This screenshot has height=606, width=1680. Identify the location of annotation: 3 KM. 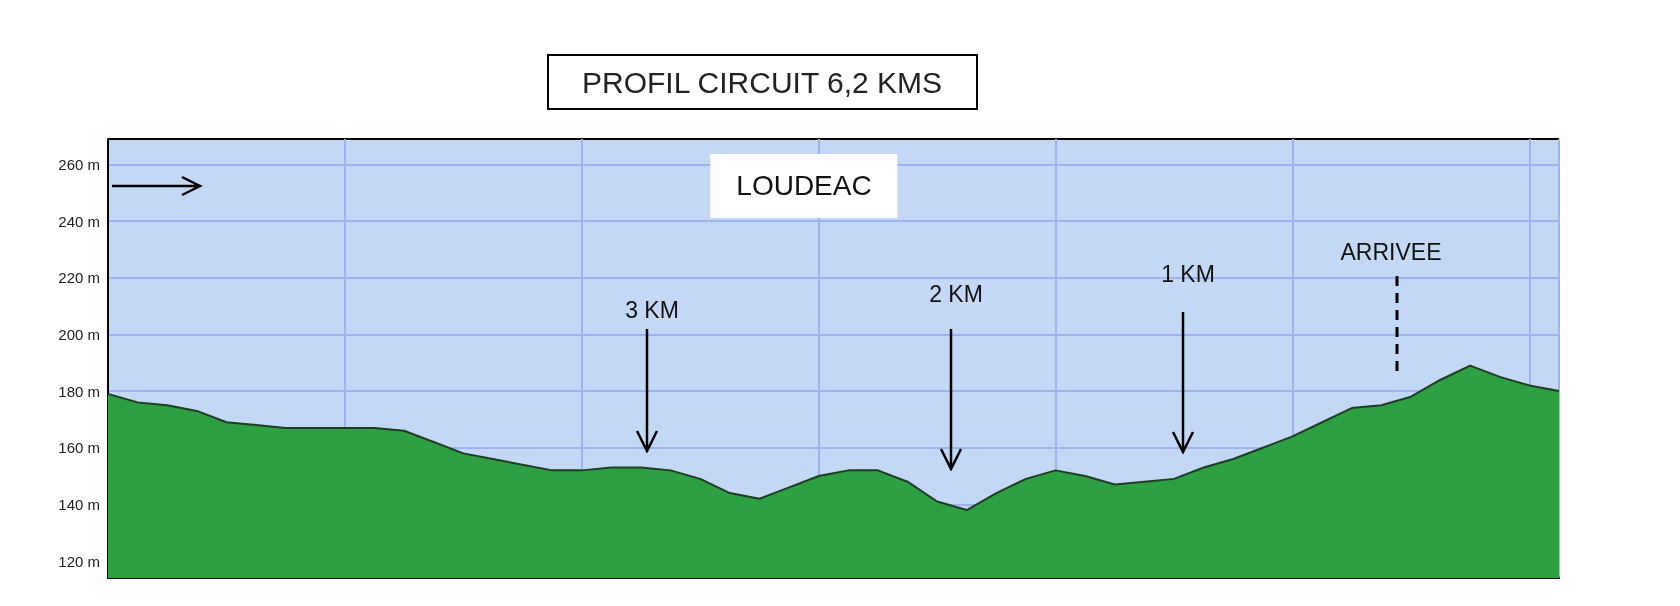
(652, 310).